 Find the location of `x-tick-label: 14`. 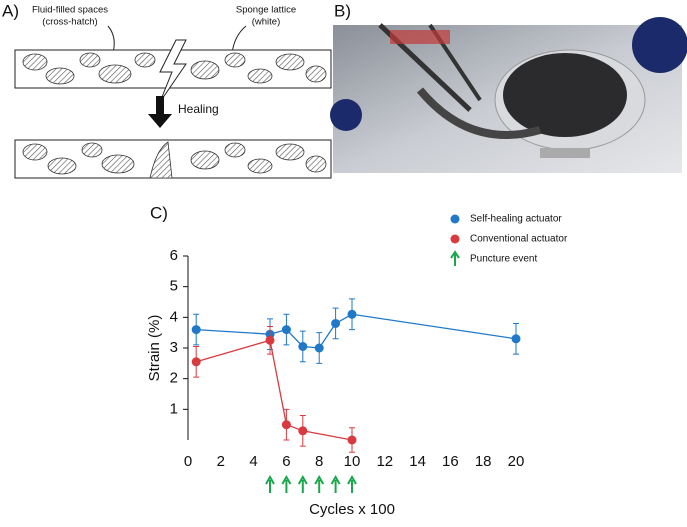

x-tick-label: 14 is located at coordinates (417, 461).